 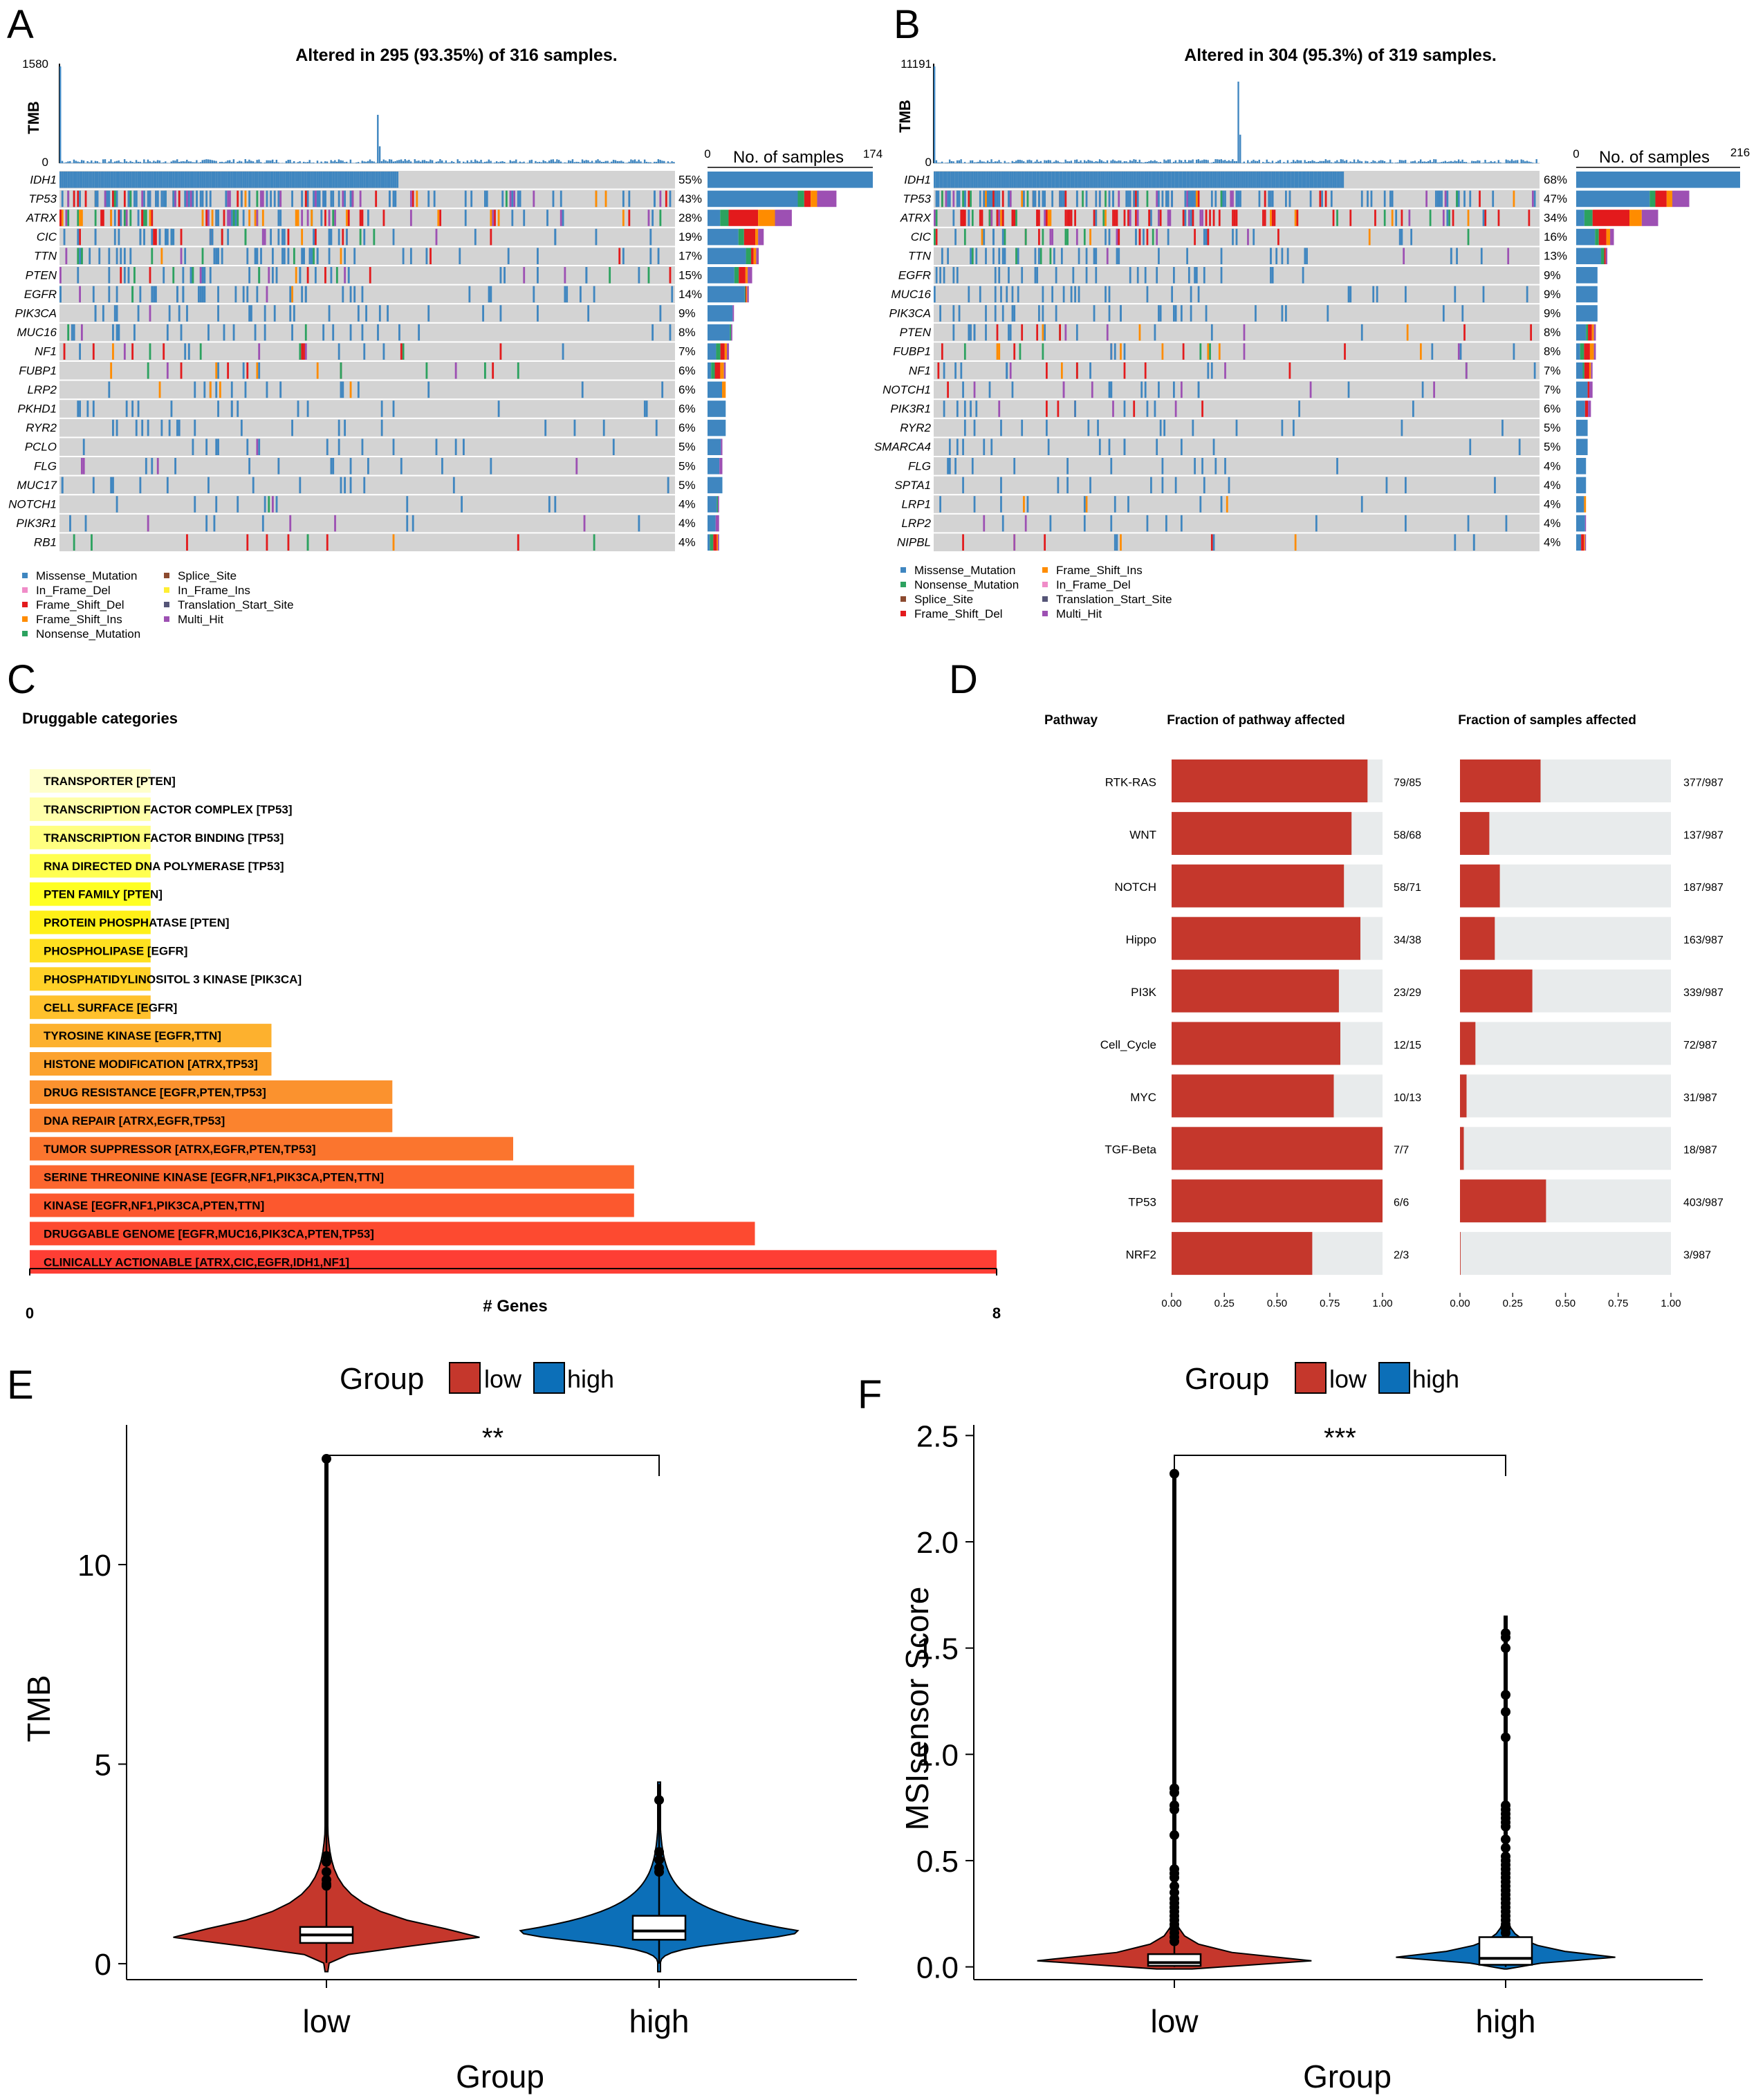 I want to click on gene-row-bg-pten, so click(x=1237, y=332).